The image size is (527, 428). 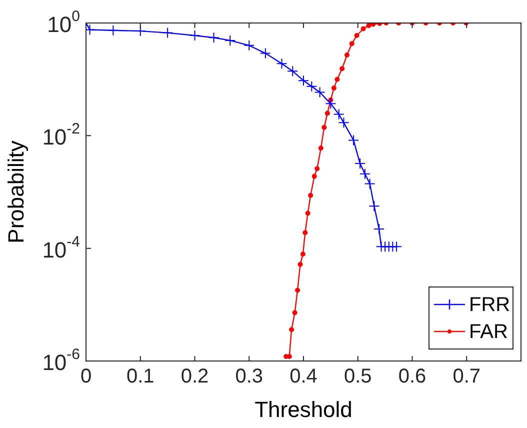 What do you see at coordinates (304, 377) in the screenshot?
I see `x-tick-label: 0.4` at bounding box center [304, 377].